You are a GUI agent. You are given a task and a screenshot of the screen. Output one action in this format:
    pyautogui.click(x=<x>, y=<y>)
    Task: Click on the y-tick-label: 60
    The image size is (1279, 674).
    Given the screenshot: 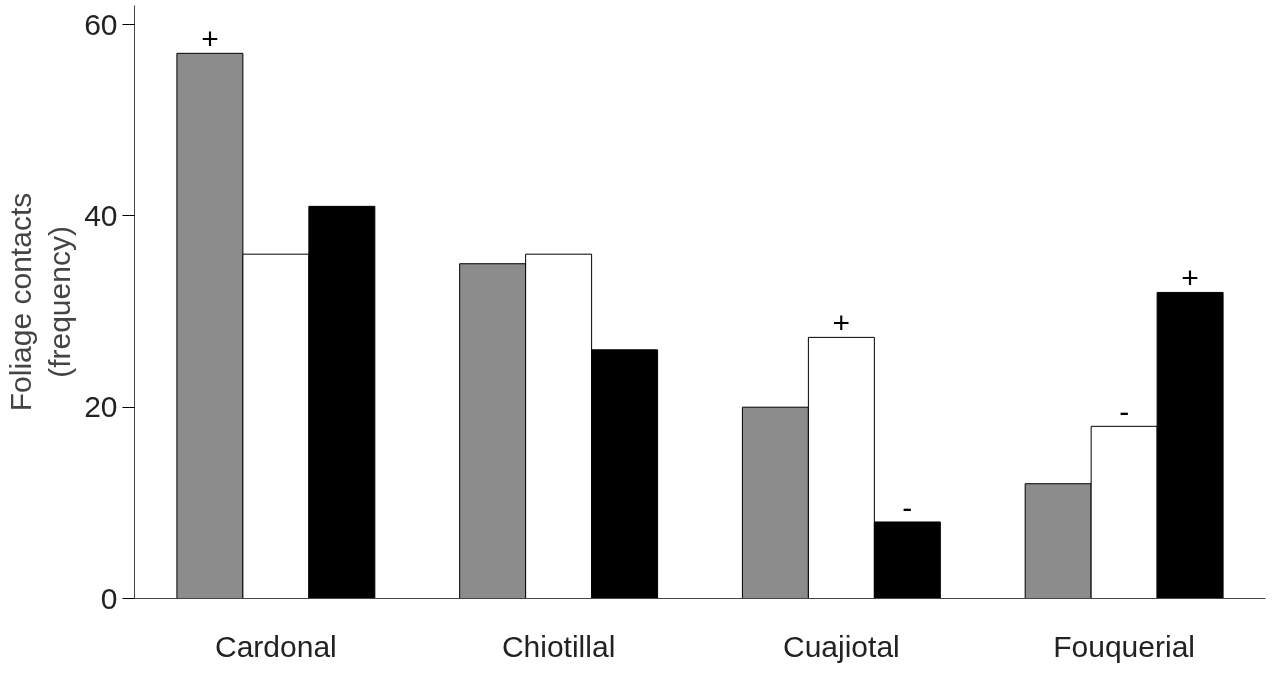 What is the action you would take?
    pyautogui.click(x=101, y=24)
    